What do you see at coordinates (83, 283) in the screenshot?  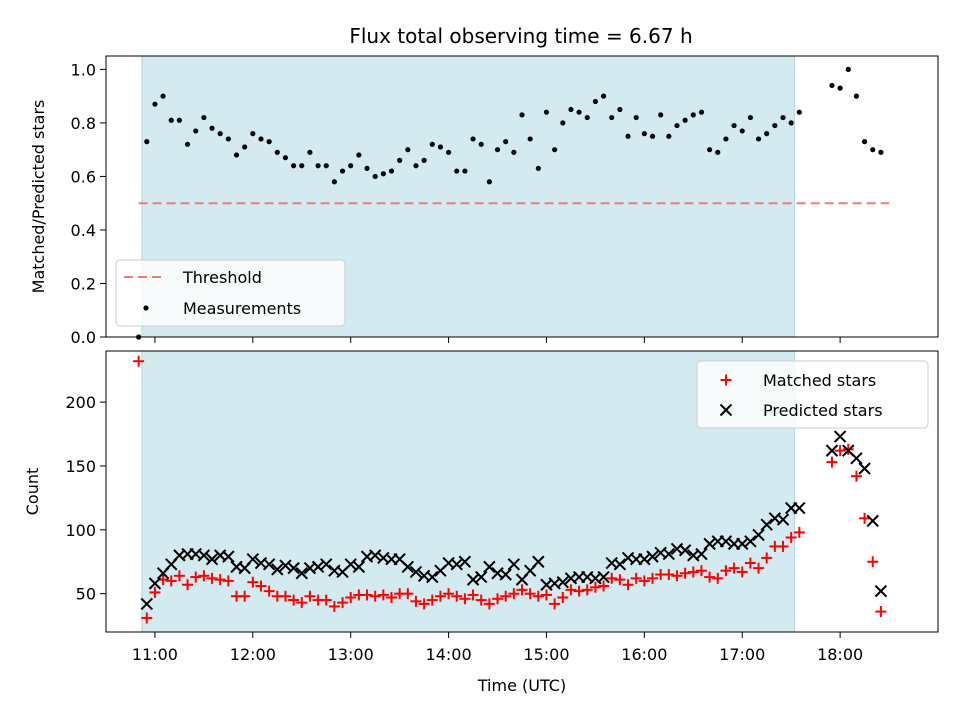 I see `y-tick-label: 0.2` at bounding box center [83, 283].